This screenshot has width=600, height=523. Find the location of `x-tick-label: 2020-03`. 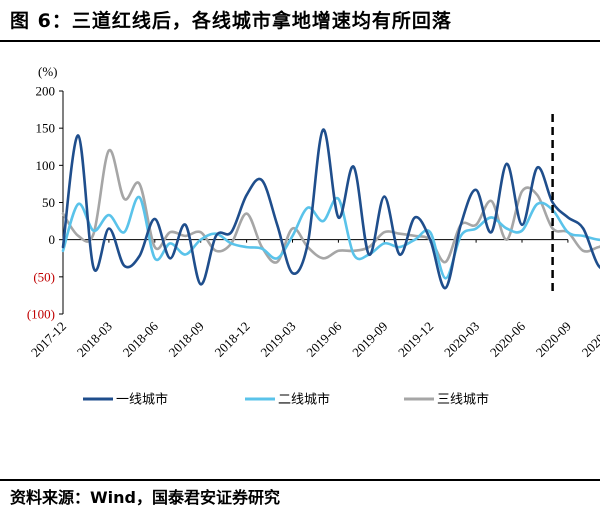

x-tick-label: 2020-03 is located at coordinates (461, 339).